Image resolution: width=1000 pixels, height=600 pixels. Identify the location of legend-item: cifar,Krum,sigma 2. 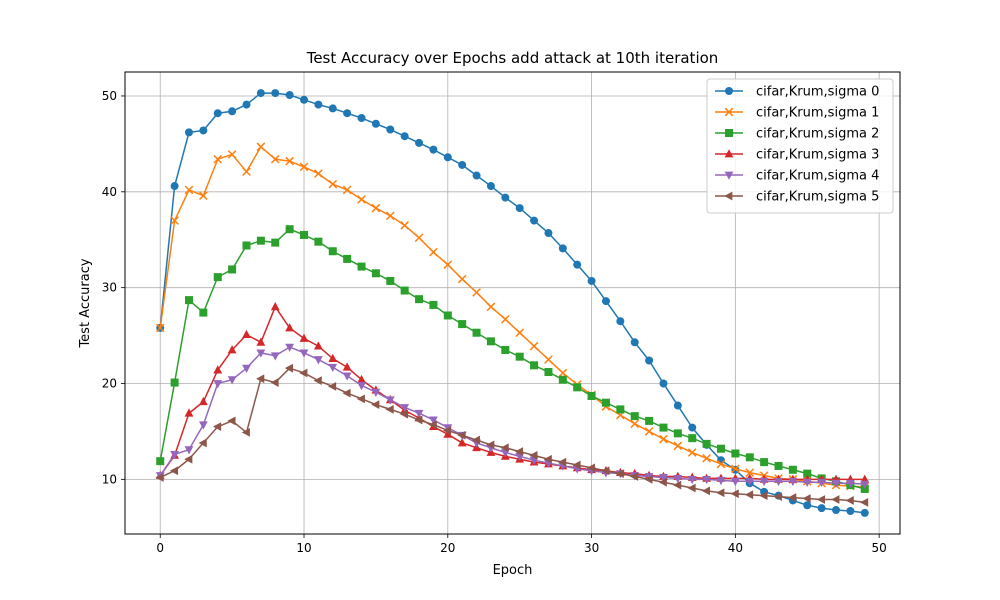
(797, 134).